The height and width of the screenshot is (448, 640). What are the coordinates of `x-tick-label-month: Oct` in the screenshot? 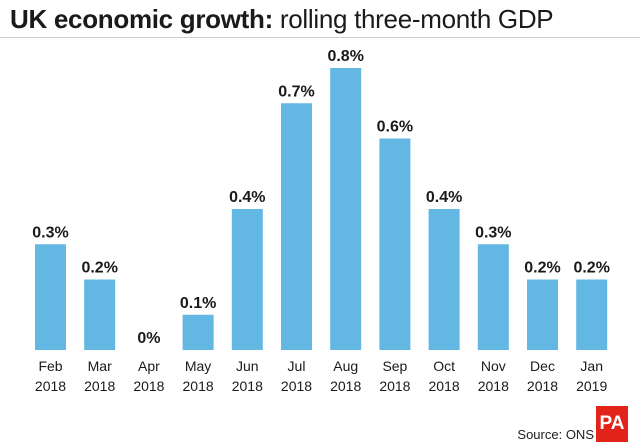 It's located at (444, 366).